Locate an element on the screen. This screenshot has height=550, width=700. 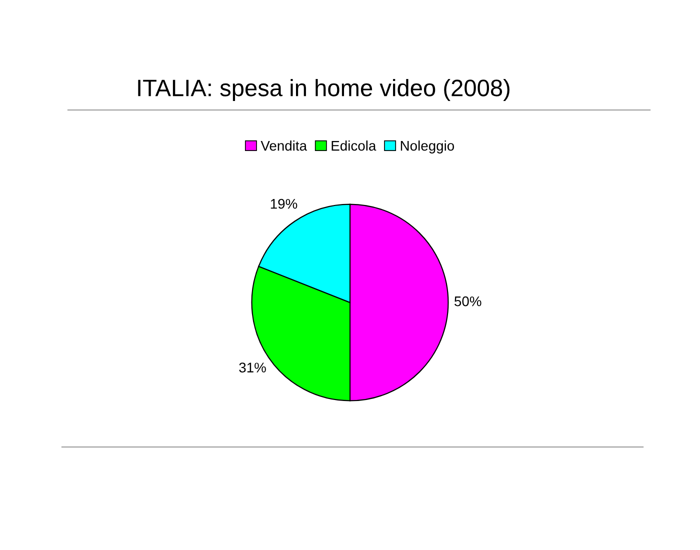
data-label: 50% is located at coordinates (468, 301).